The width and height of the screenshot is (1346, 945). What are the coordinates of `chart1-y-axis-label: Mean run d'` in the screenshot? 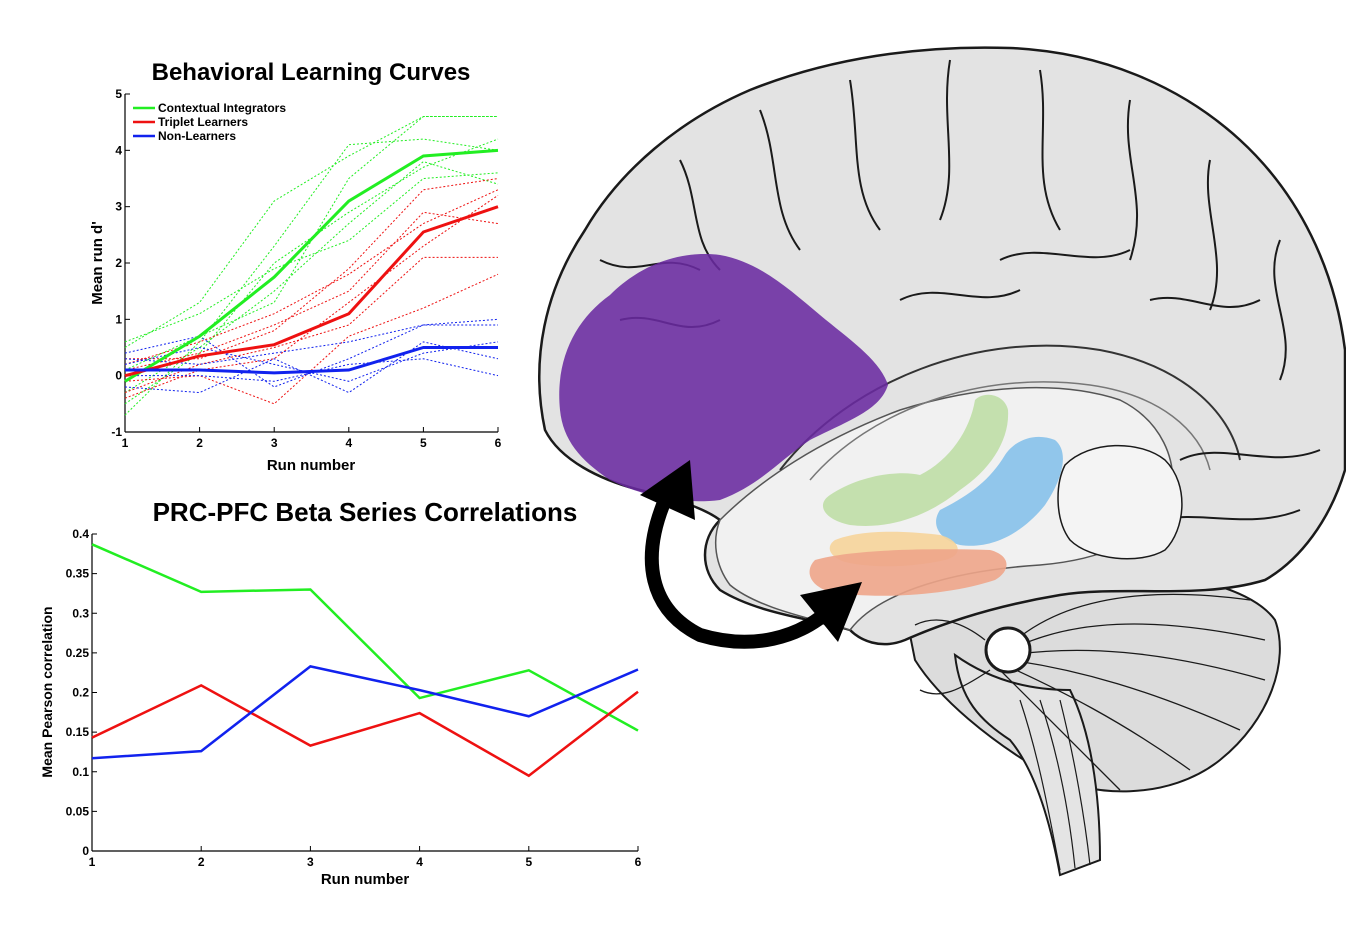 It's located at (97, 263).